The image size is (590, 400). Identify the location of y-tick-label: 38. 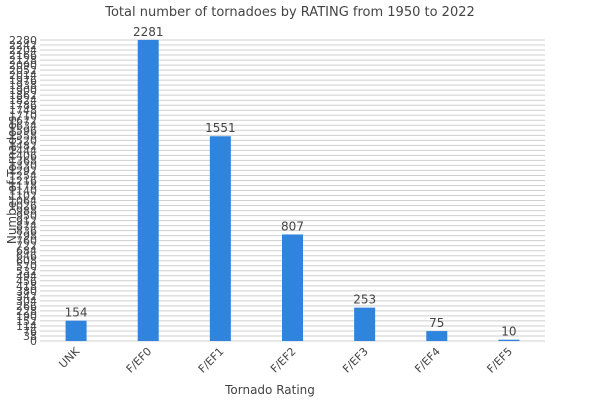
(30, 336).